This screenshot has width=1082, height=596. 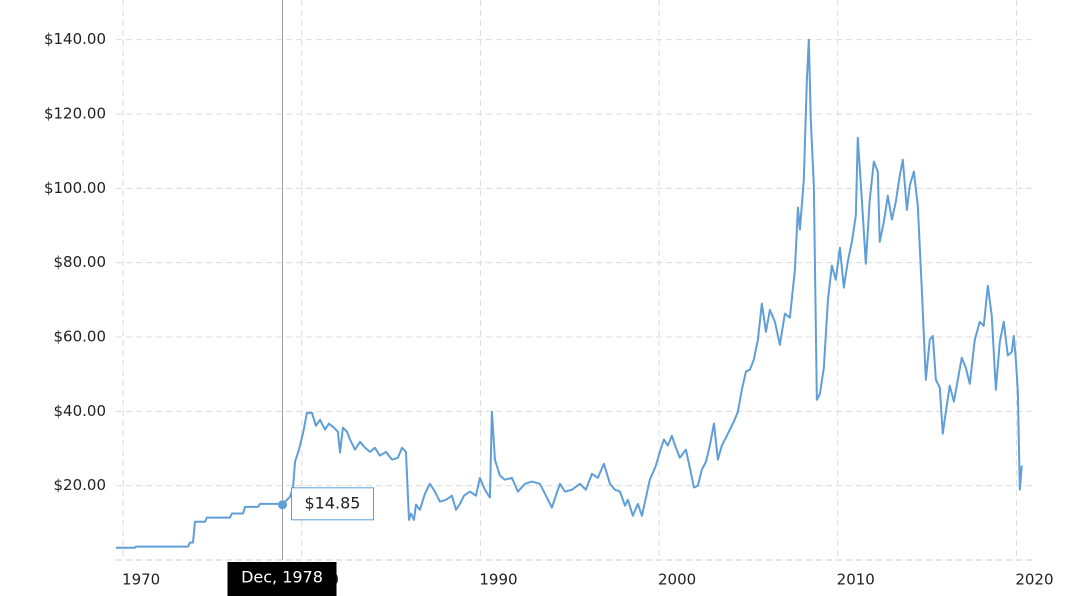 I want to click on tooltip-box, so click(x=333, y=504).